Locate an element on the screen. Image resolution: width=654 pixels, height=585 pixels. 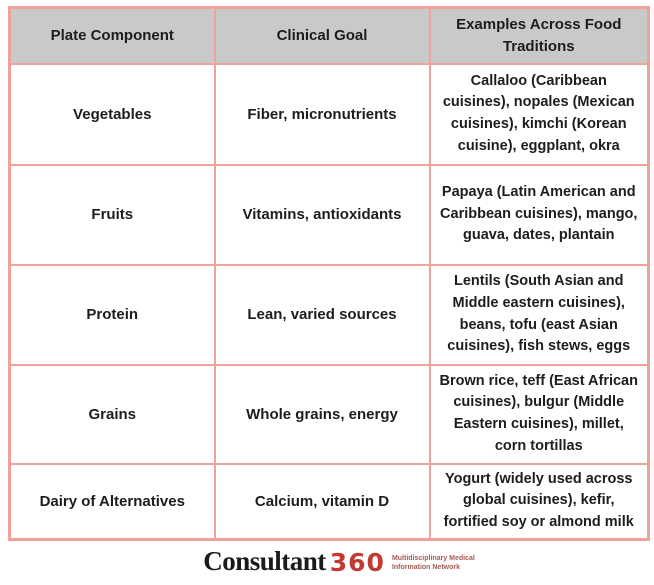
cell-goal: Lean, varied sources is located at coordinates (322, 314).